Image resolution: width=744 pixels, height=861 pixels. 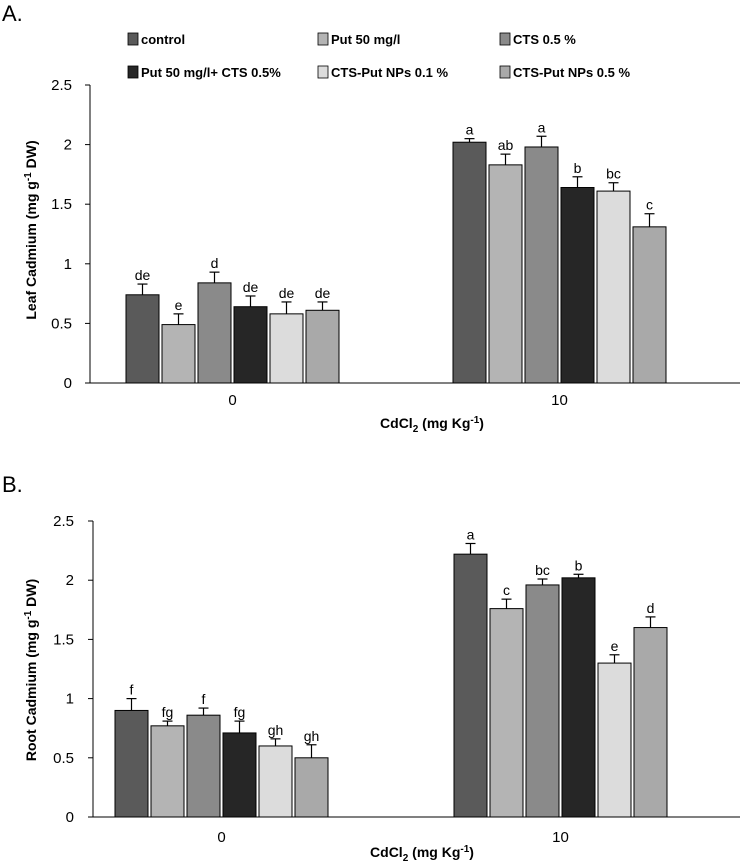 I want to click on panel-b-significance-letter: d, so click(x=651, y=608).